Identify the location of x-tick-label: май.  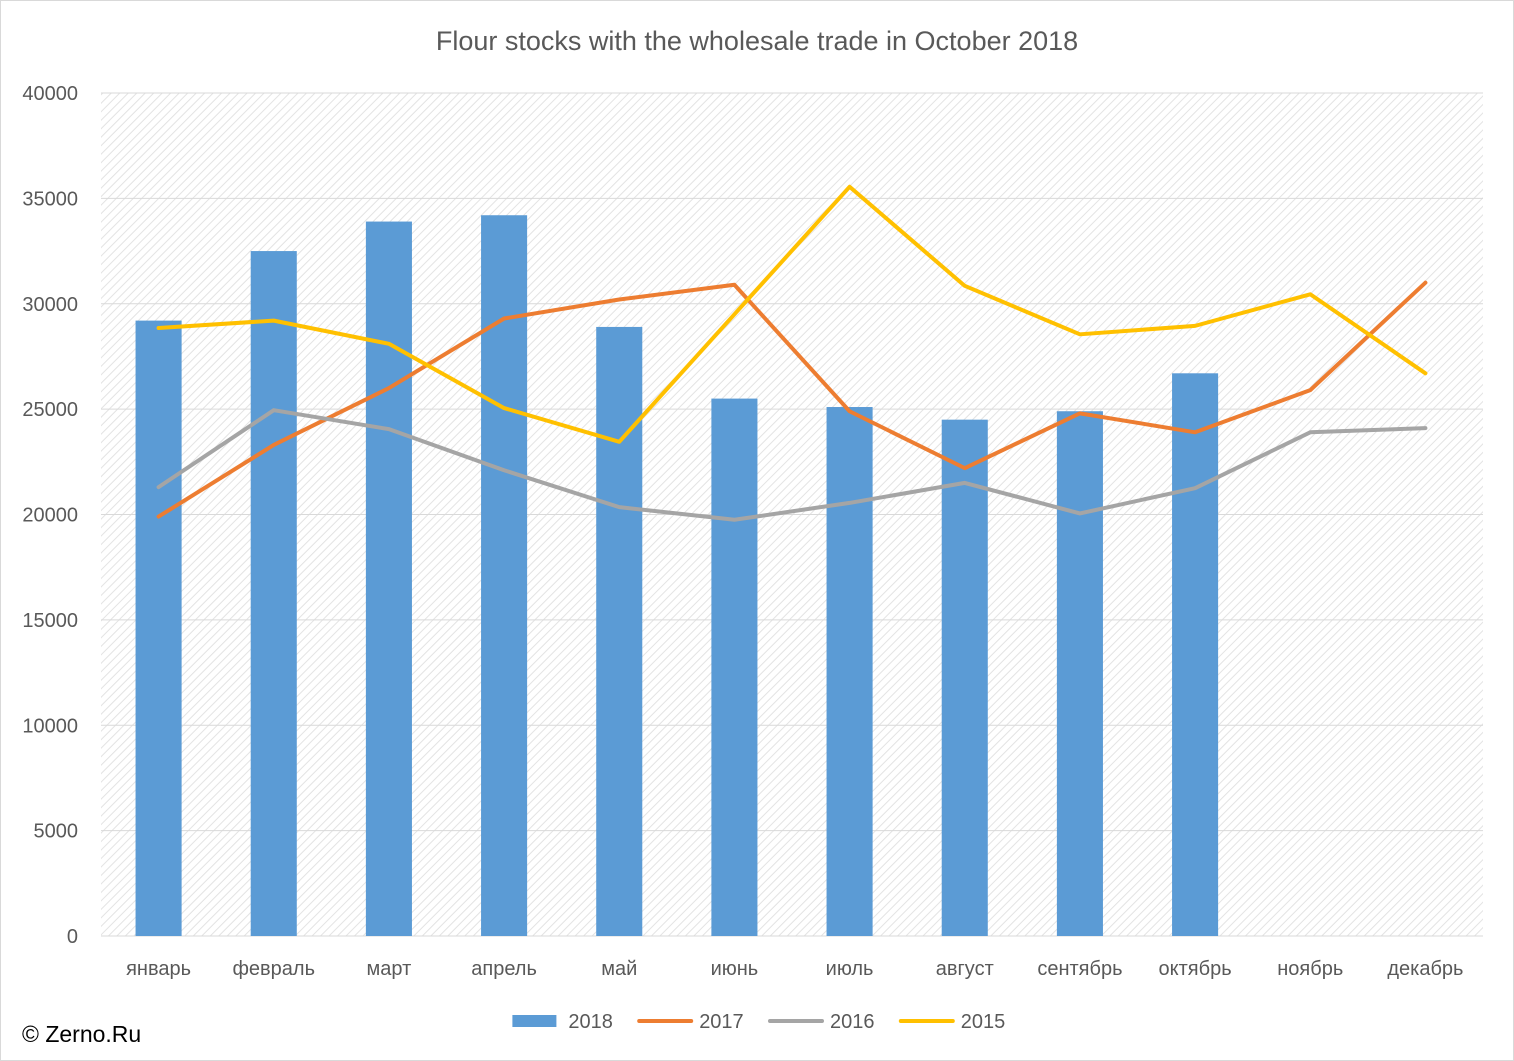
(619, 969).